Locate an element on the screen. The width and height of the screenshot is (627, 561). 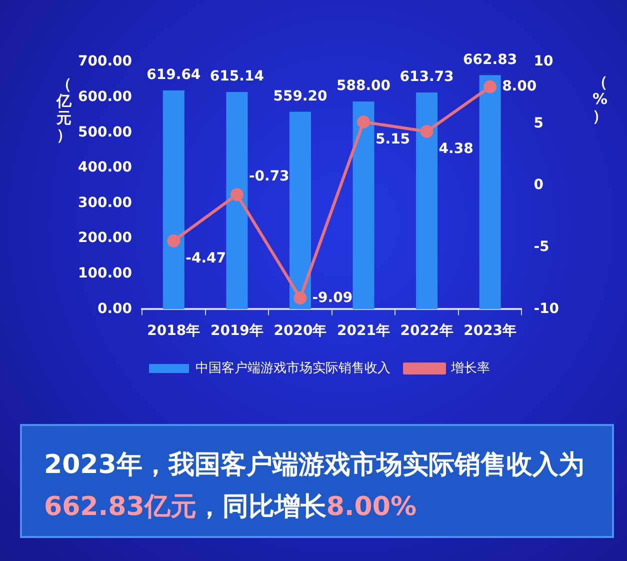
y-tick-label: 0.00 is located at coordinates (114, 308).